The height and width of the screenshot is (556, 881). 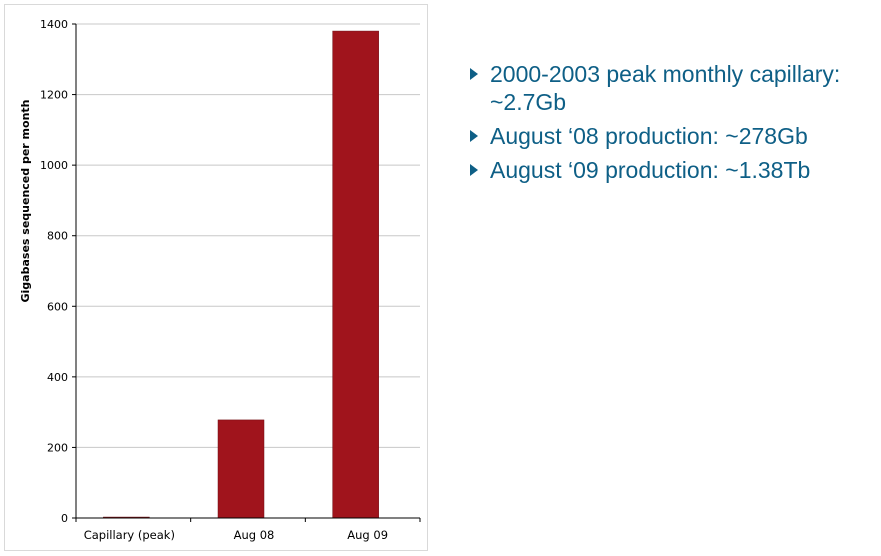 I want to click on bullet-text: 2000-2003 peak monthly capillary: ~2.7Gb, so click(x=665, y=88).